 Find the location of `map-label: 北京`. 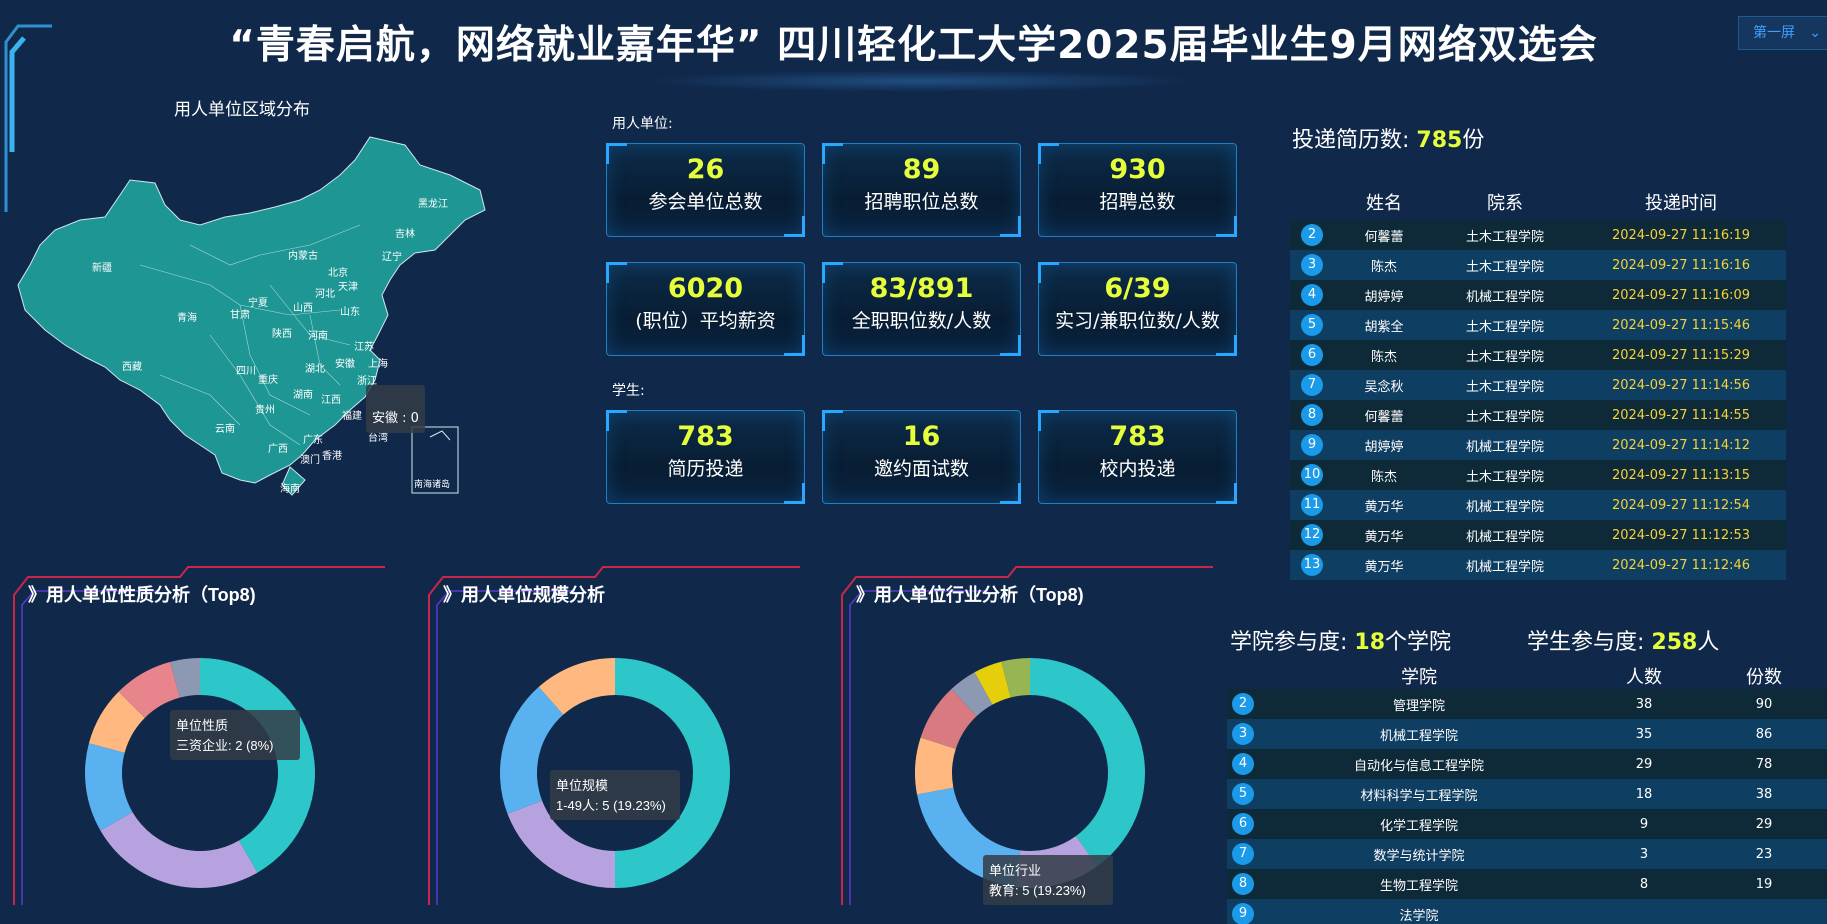

map-label: 北京 is located at coordinates (338, 272).